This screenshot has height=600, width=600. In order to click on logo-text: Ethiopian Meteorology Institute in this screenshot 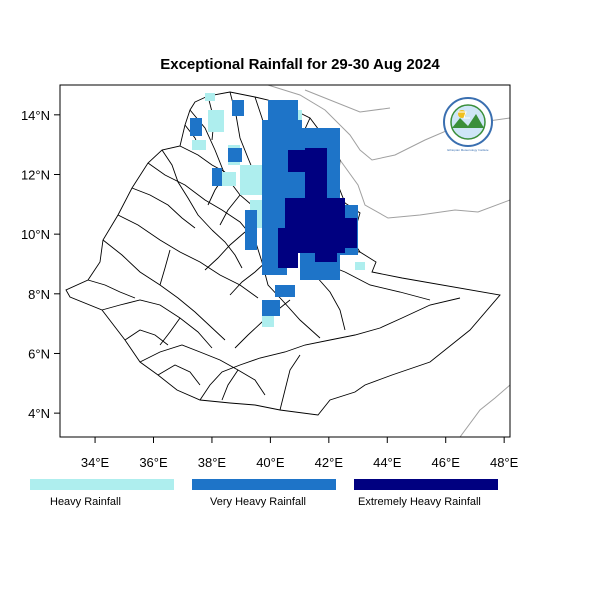, I will do `click(468, 150)`.